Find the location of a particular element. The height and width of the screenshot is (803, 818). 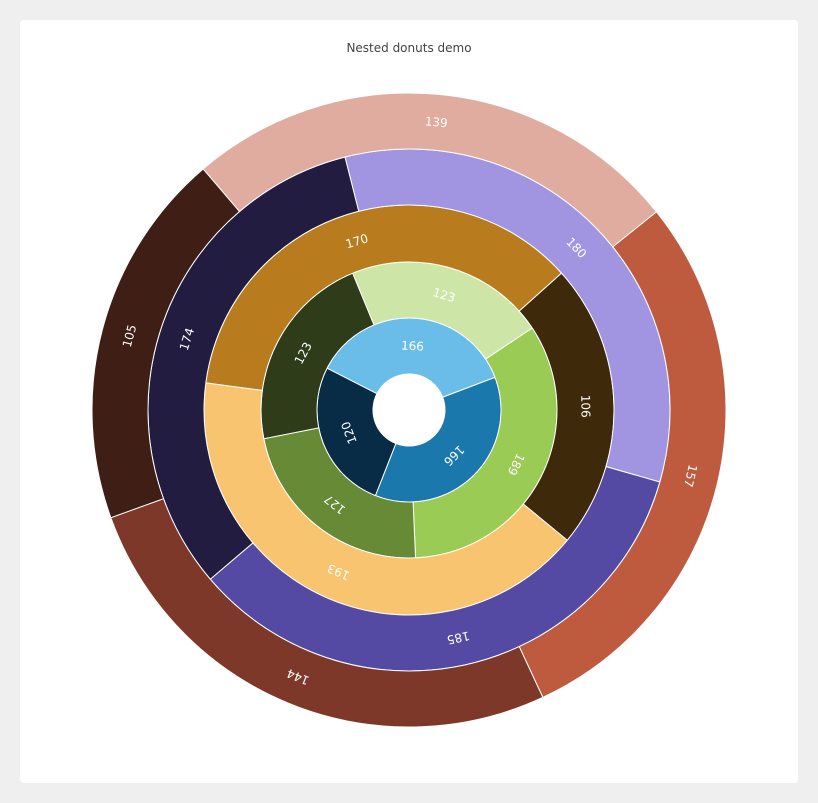

ring-4-slice-2-label: 185 is located at coordinates (458, 637).